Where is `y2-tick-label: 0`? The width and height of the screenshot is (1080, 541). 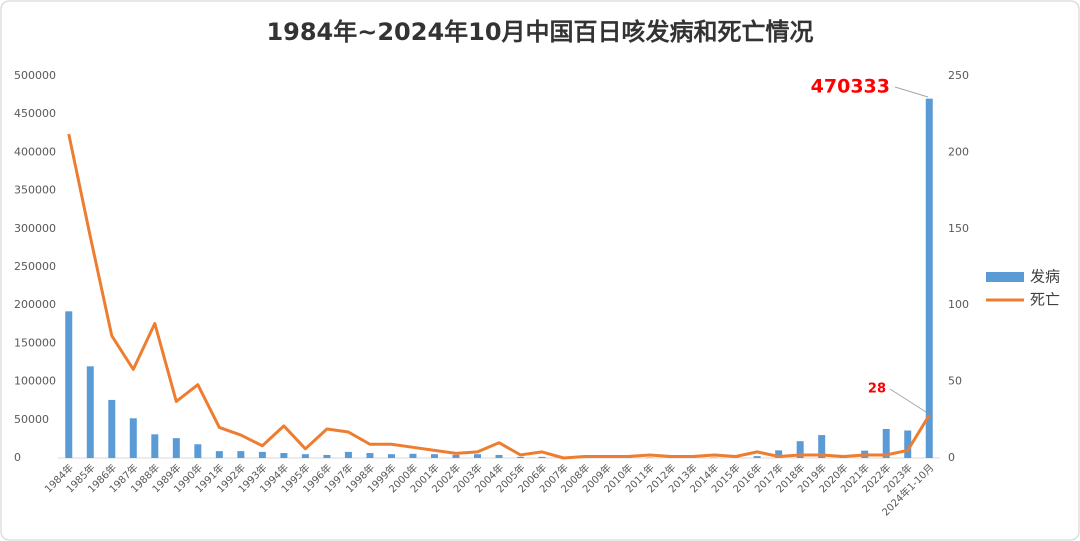
y2-tick-label: 0 is located at coordinates (951, 457).